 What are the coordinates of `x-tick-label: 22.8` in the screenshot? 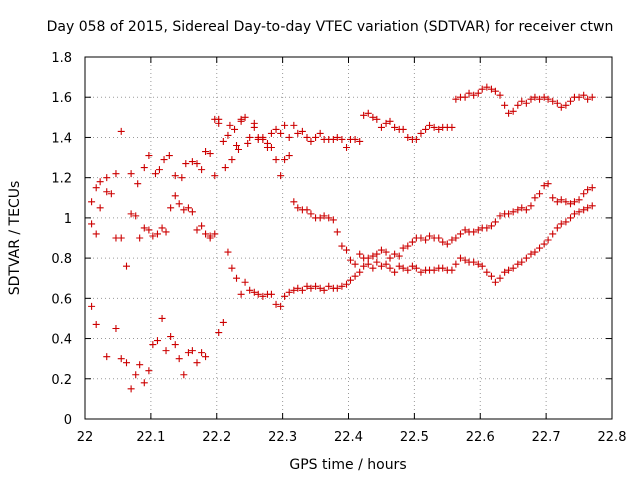 It's located at (612, 437).